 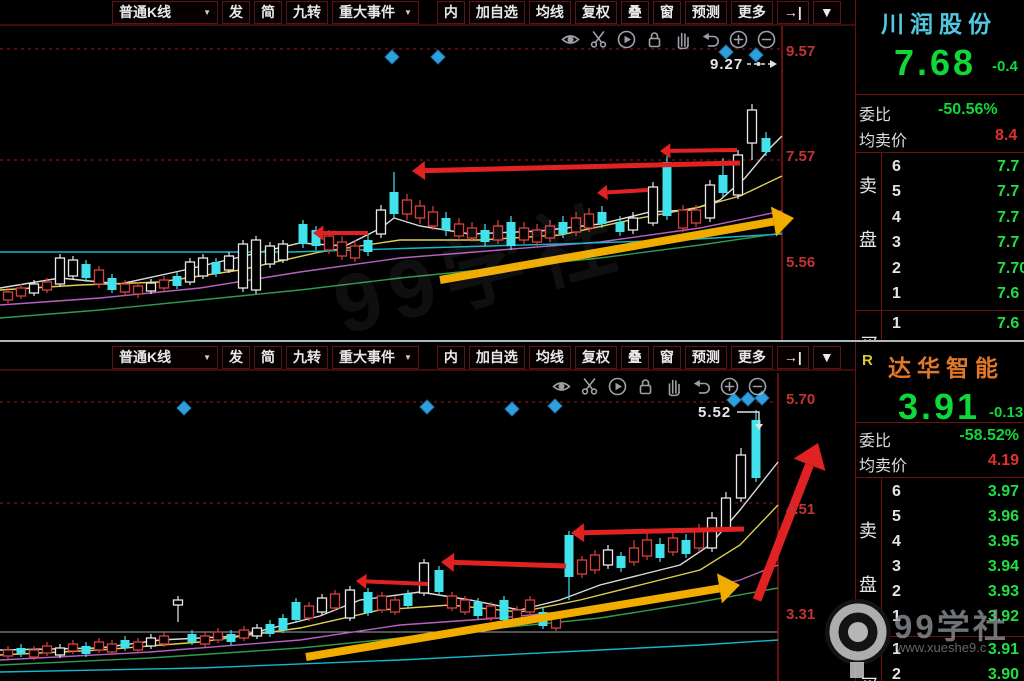 I want to click on chart-tools-top, so click(x=668, y=39).